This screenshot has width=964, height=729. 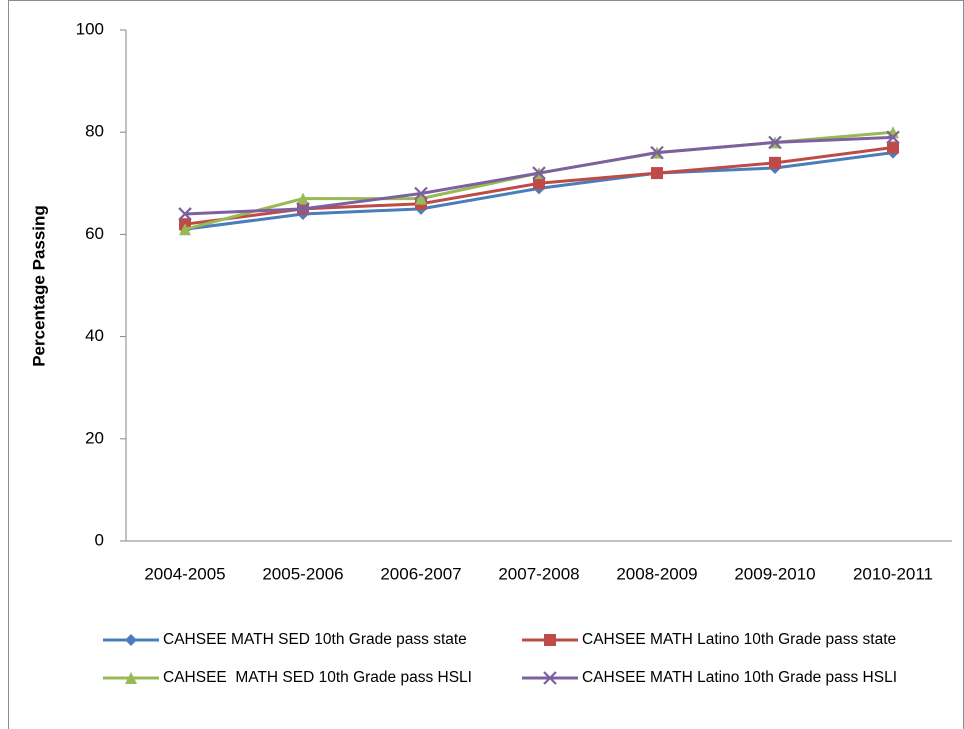 I want to click on legend-label: CAHSEE MATH SED 10th Grade pass state, so click(x=315, y=639).